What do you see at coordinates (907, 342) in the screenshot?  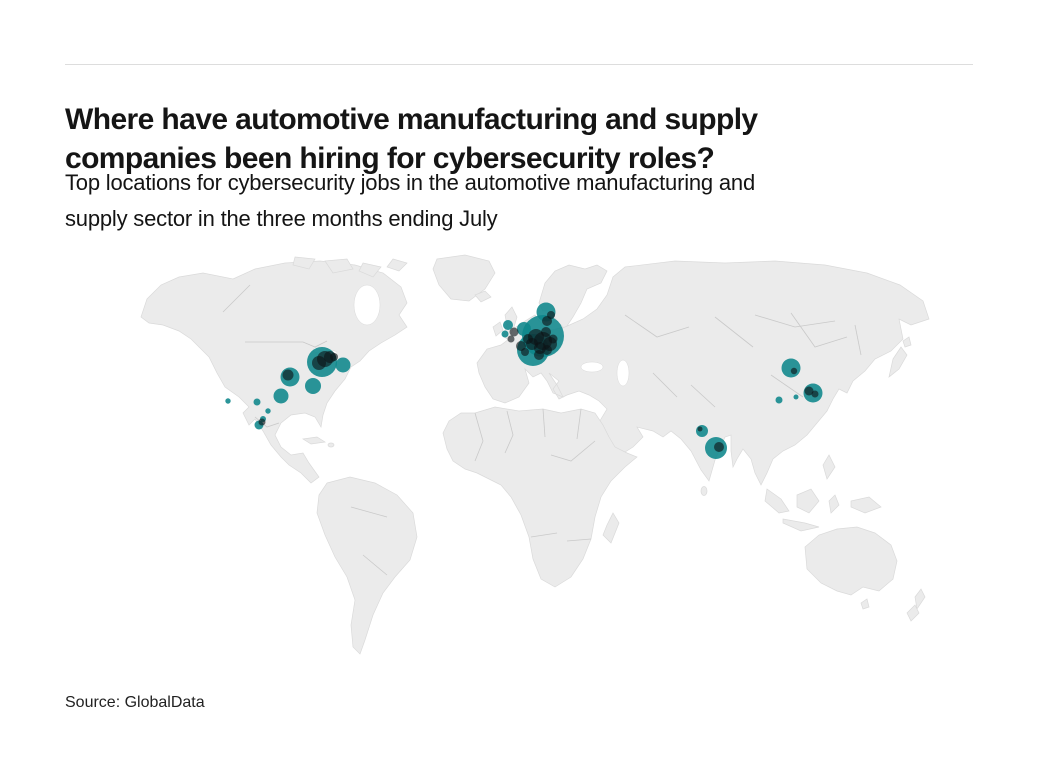 I see `island-japan-north` at bounding box center [907, 342].